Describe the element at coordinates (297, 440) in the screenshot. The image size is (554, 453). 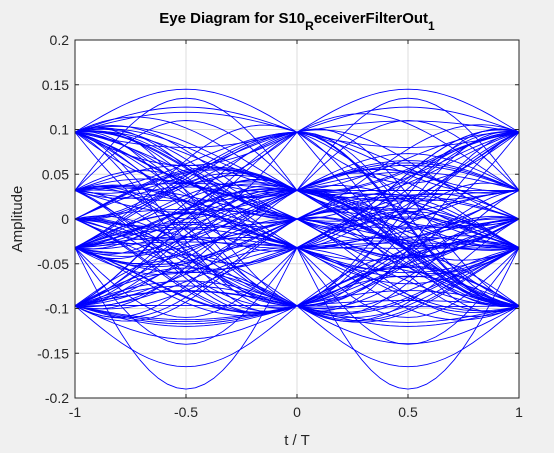
I see `x-axis-label: t / T` at that location.